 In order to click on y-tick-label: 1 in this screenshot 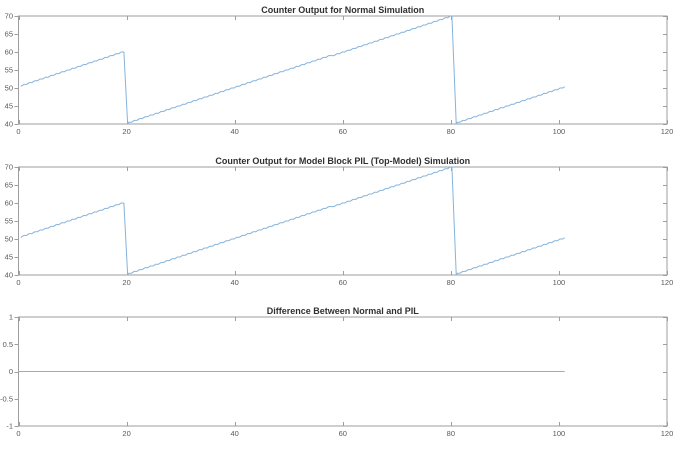, I will do `click(11, 317)`.